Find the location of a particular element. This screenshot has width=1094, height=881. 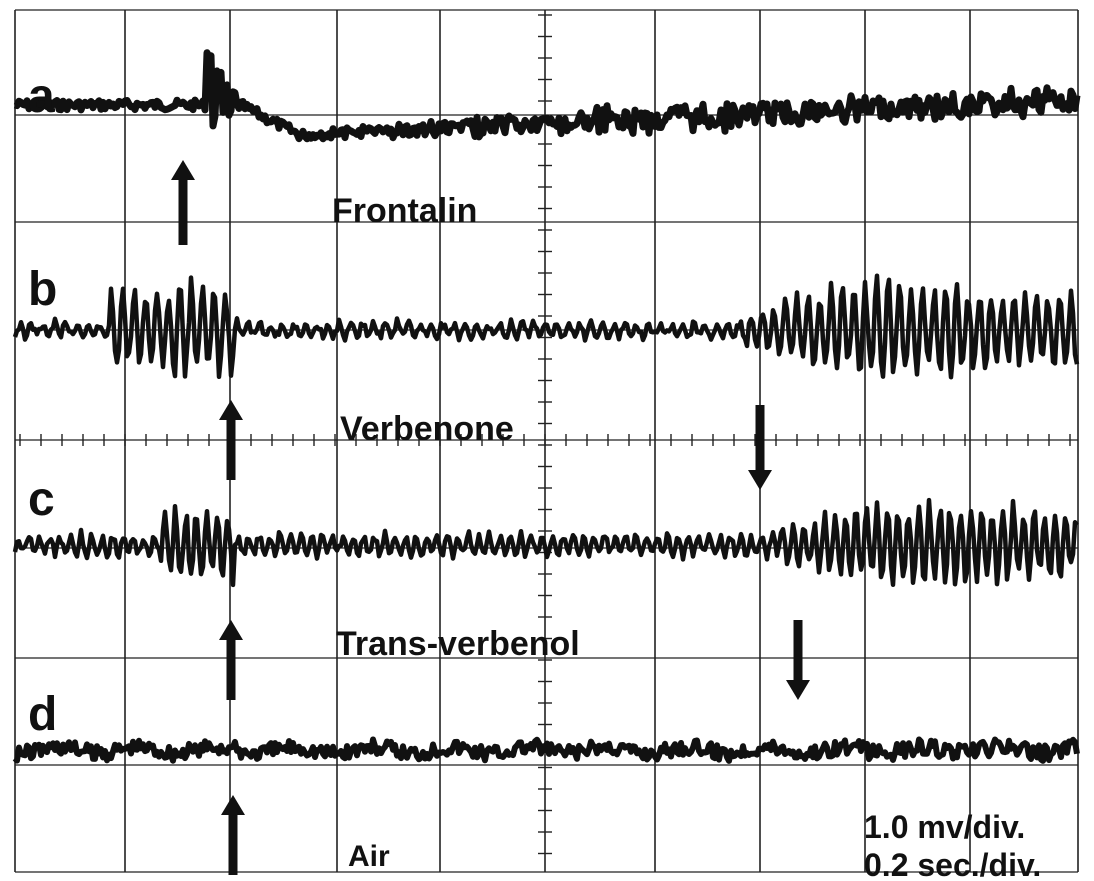

trace-c is located at coordinates (545, 542).